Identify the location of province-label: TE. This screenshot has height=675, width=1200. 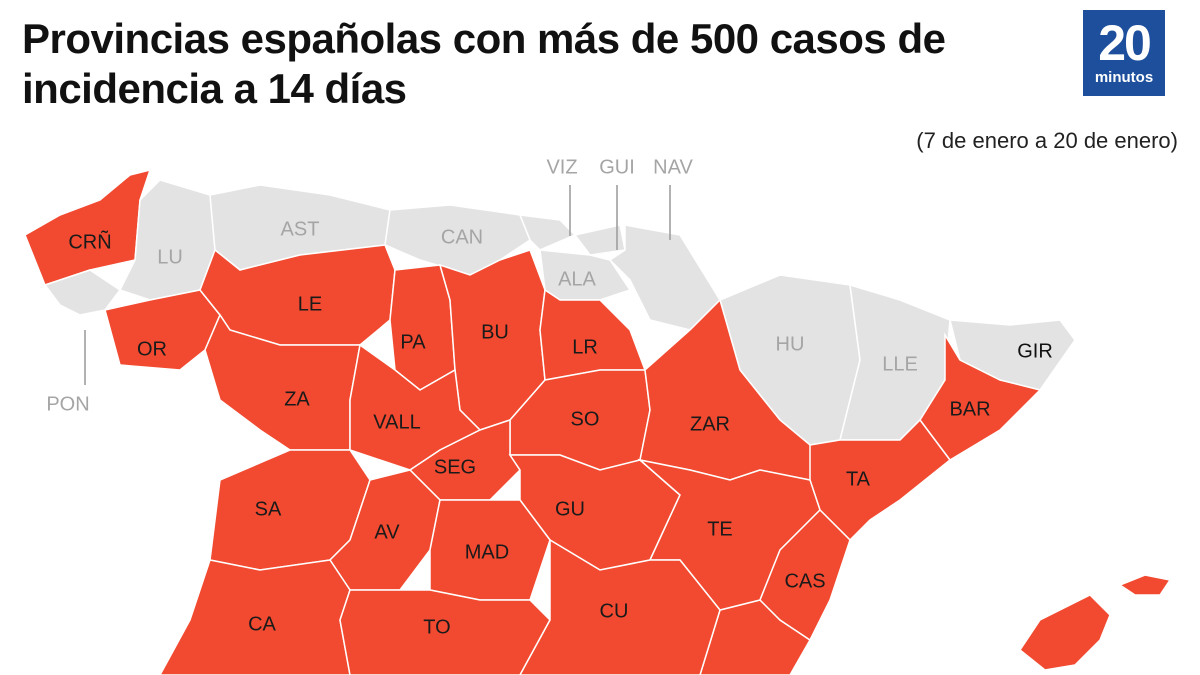
(720, 529).